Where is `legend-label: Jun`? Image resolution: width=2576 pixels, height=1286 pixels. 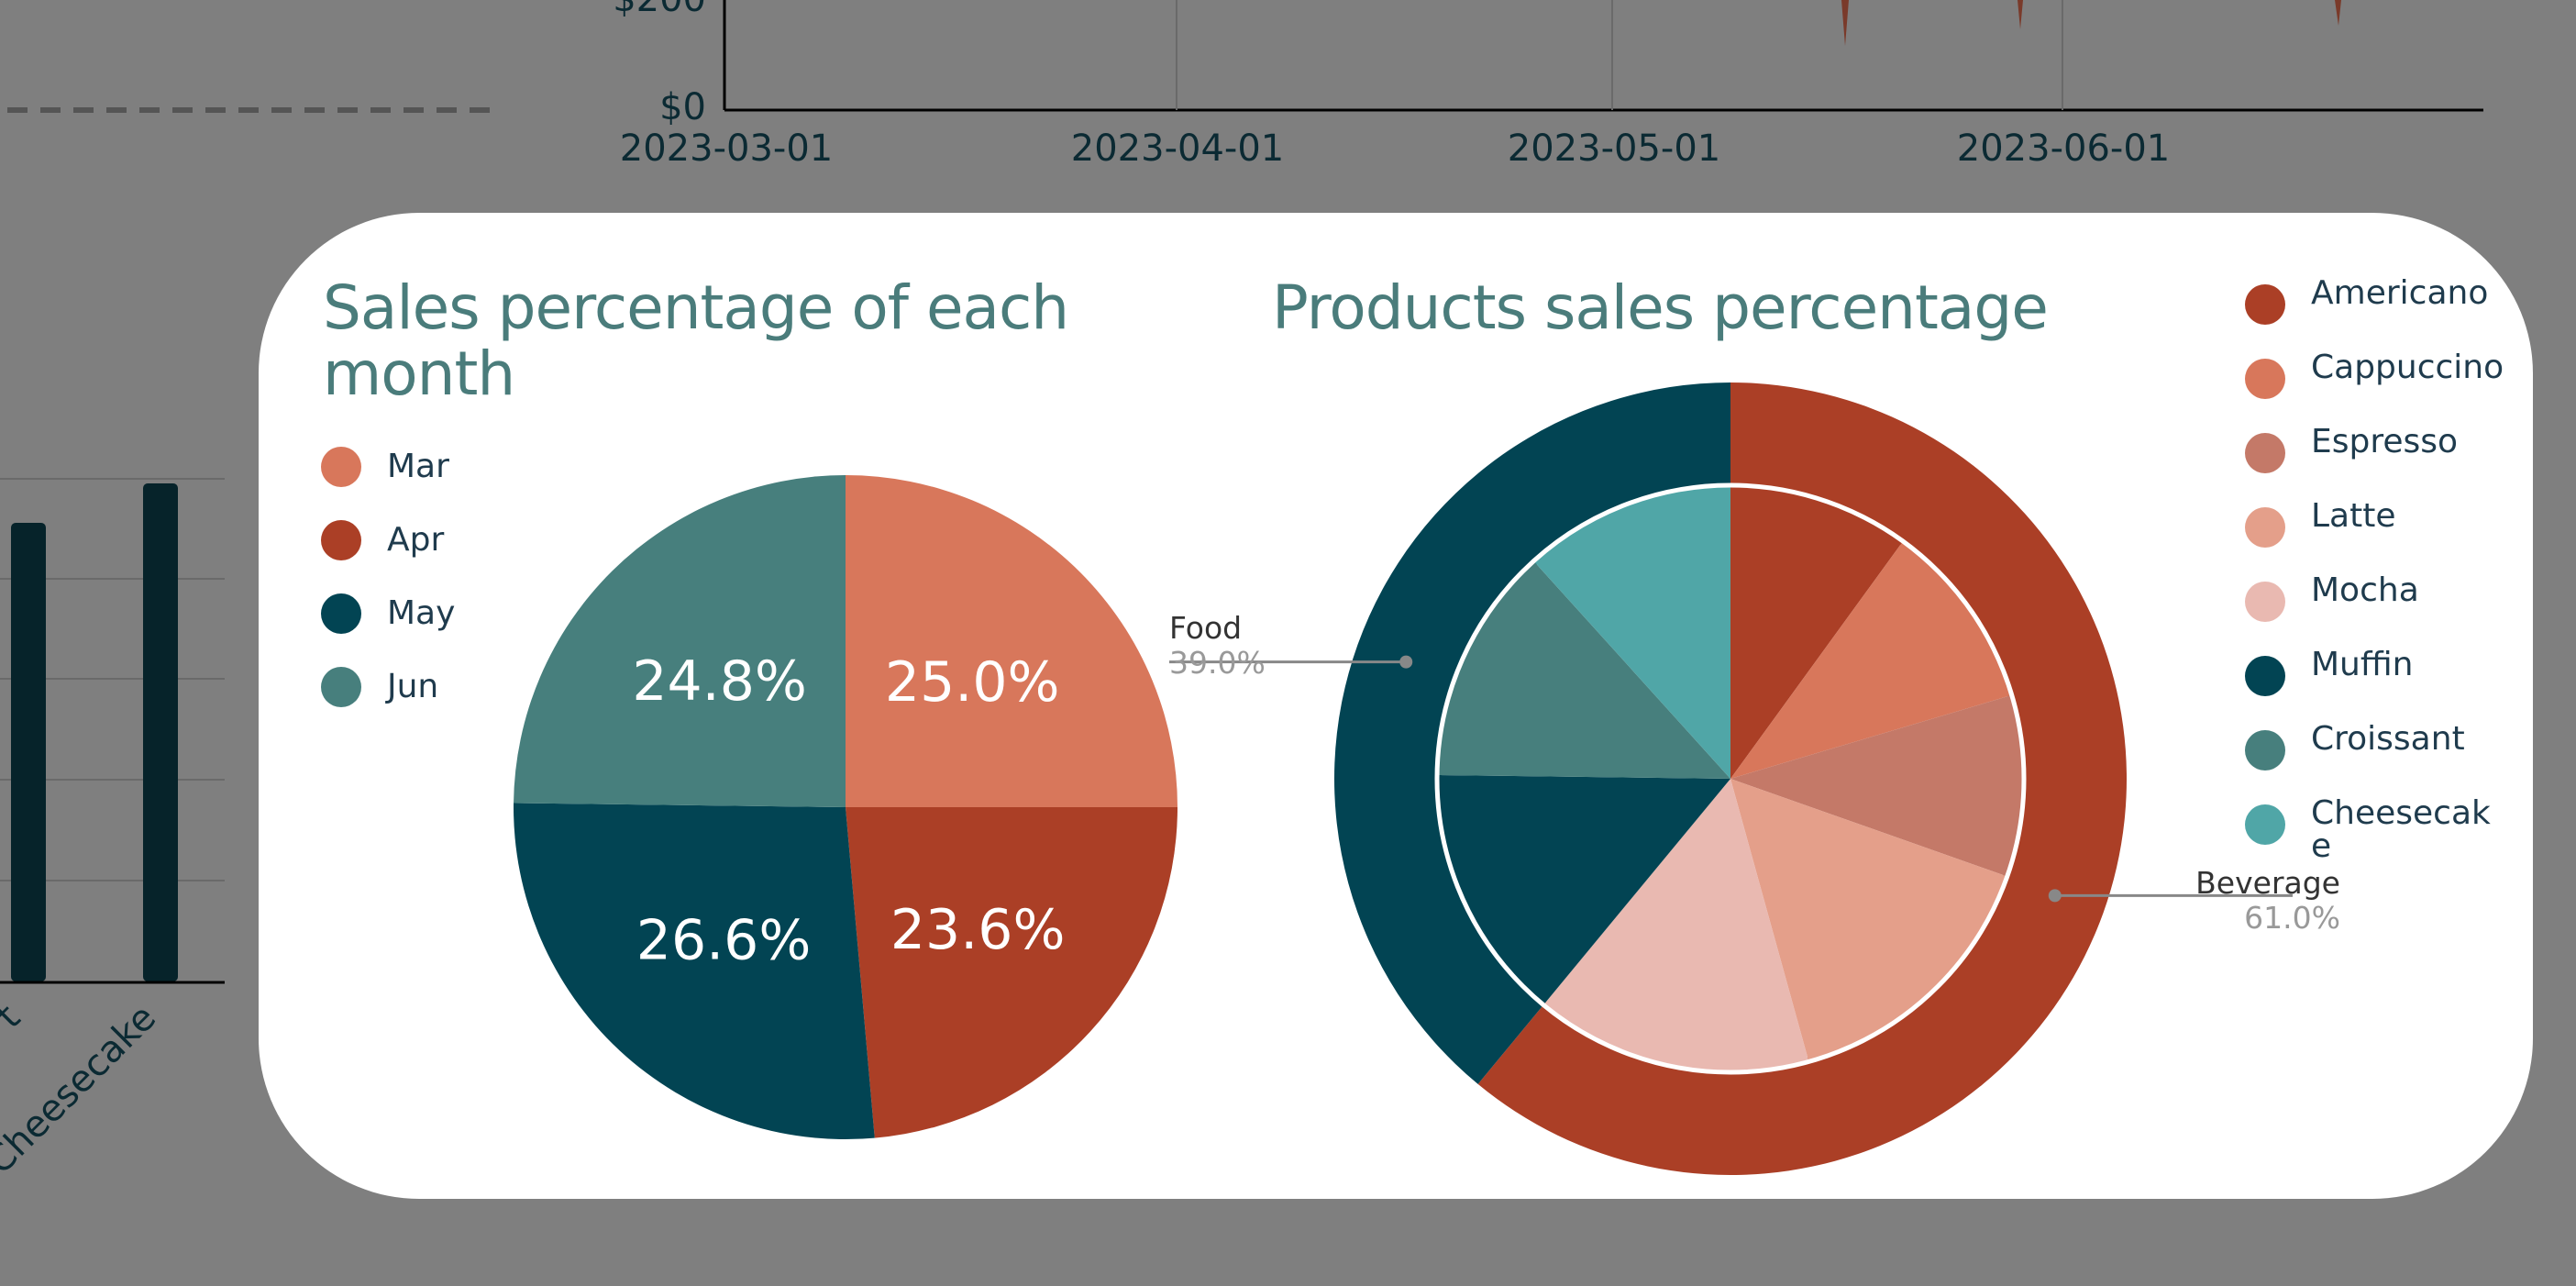 legend-label: Jun is located at coordinates (413, 686).